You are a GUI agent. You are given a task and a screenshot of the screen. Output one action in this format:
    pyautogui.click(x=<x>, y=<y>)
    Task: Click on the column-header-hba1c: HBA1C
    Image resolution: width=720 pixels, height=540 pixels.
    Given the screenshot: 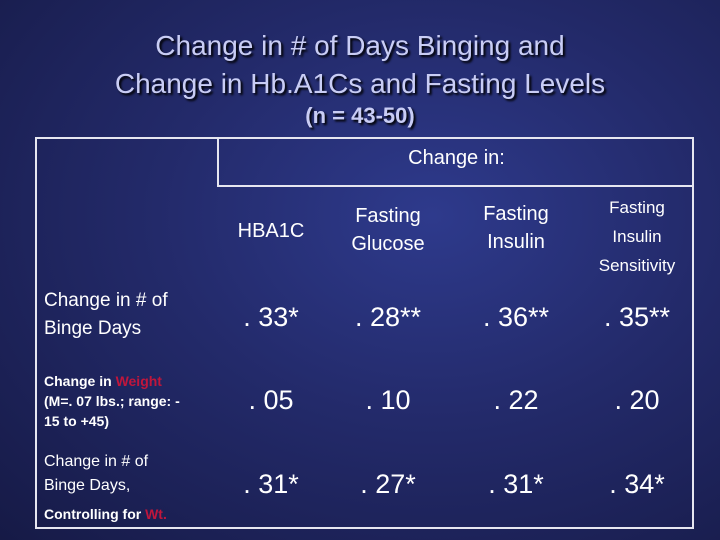 What is the action you would take?
    pyautogui.click(x=271, y=231)
    